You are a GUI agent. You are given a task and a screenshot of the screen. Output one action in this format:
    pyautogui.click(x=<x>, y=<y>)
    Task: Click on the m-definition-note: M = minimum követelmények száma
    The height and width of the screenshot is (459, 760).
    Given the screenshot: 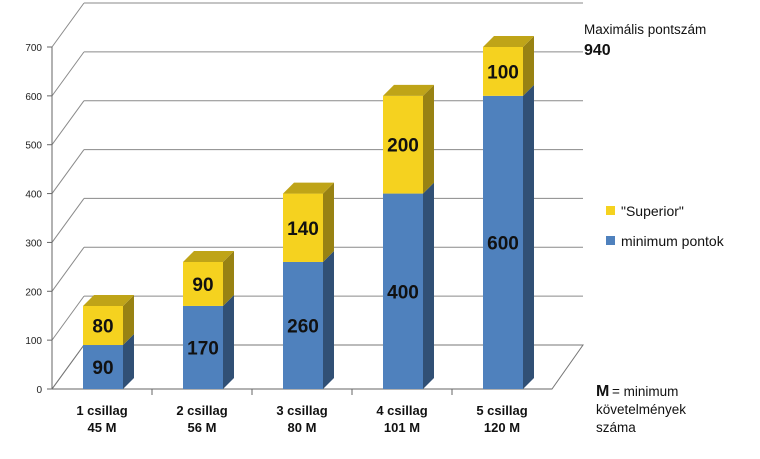 What is the action you would take?
    pyautogui.click(x=641, y=409)
    